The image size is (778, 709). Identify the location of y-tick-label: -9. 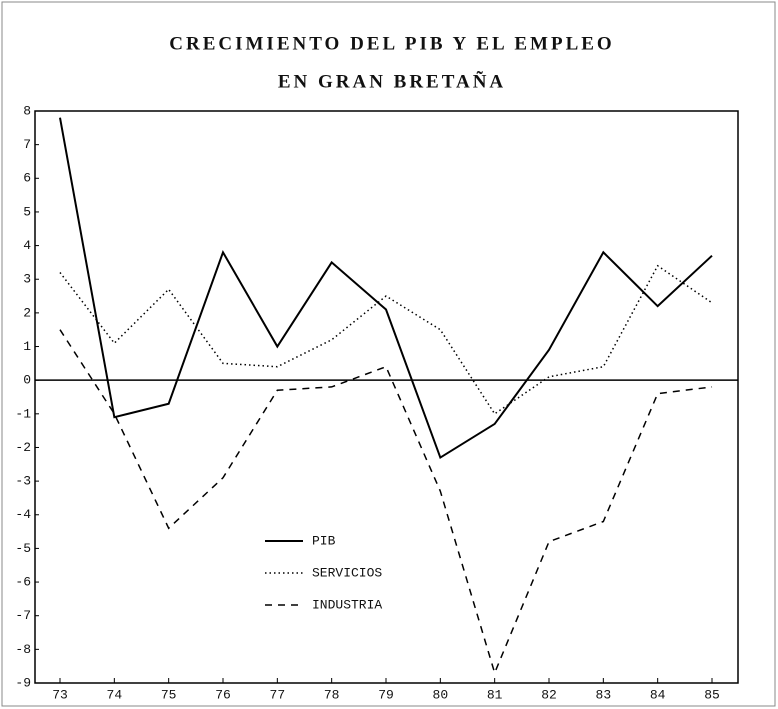
(23, 682).